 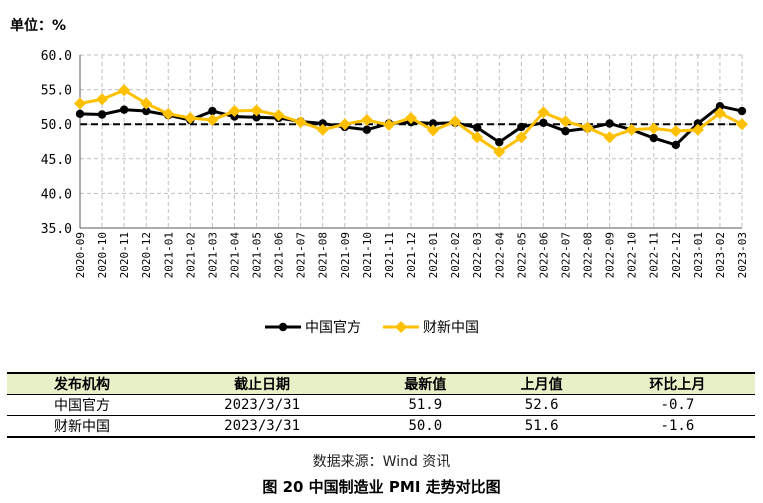 What do you see at coordinates (124, 255) in the screenshot?
I see `x-tick-label: 2020-11` at bounding box center [124, 255].